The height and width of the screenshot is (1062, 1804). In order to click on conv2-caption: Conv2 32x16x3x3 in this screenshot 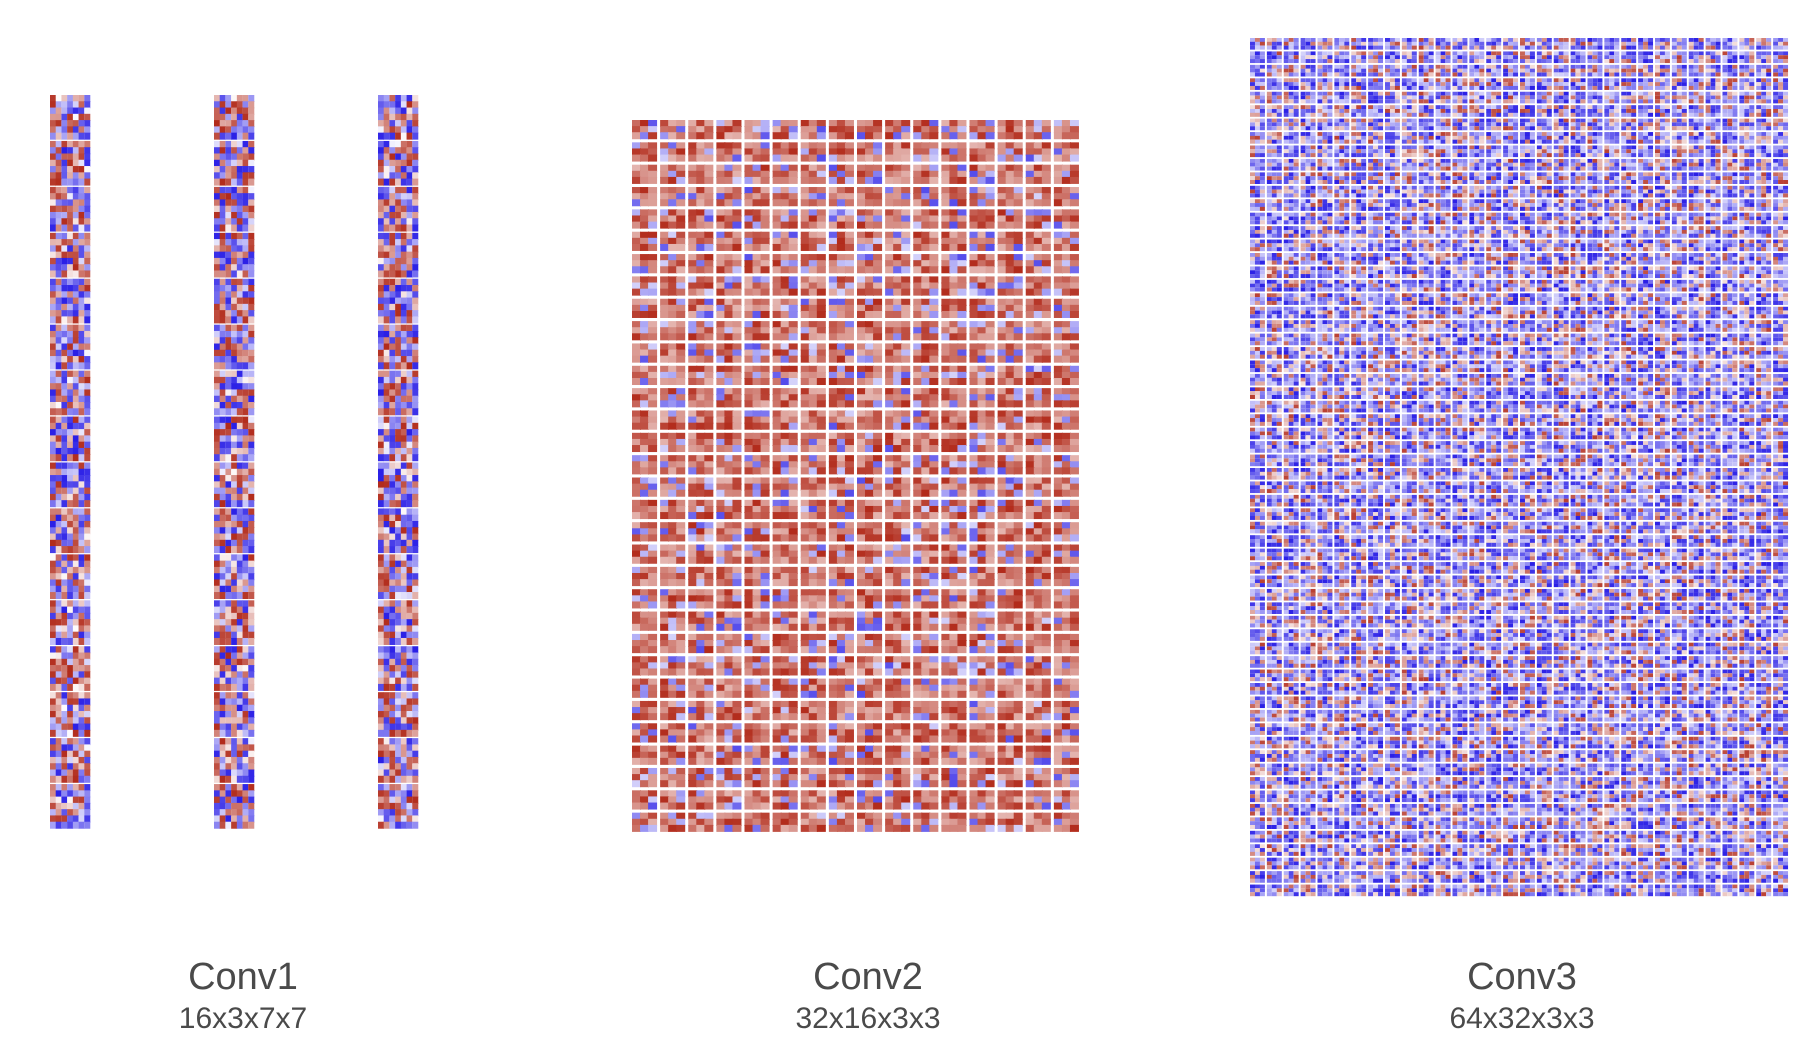, I will do `click(868, 996)`.